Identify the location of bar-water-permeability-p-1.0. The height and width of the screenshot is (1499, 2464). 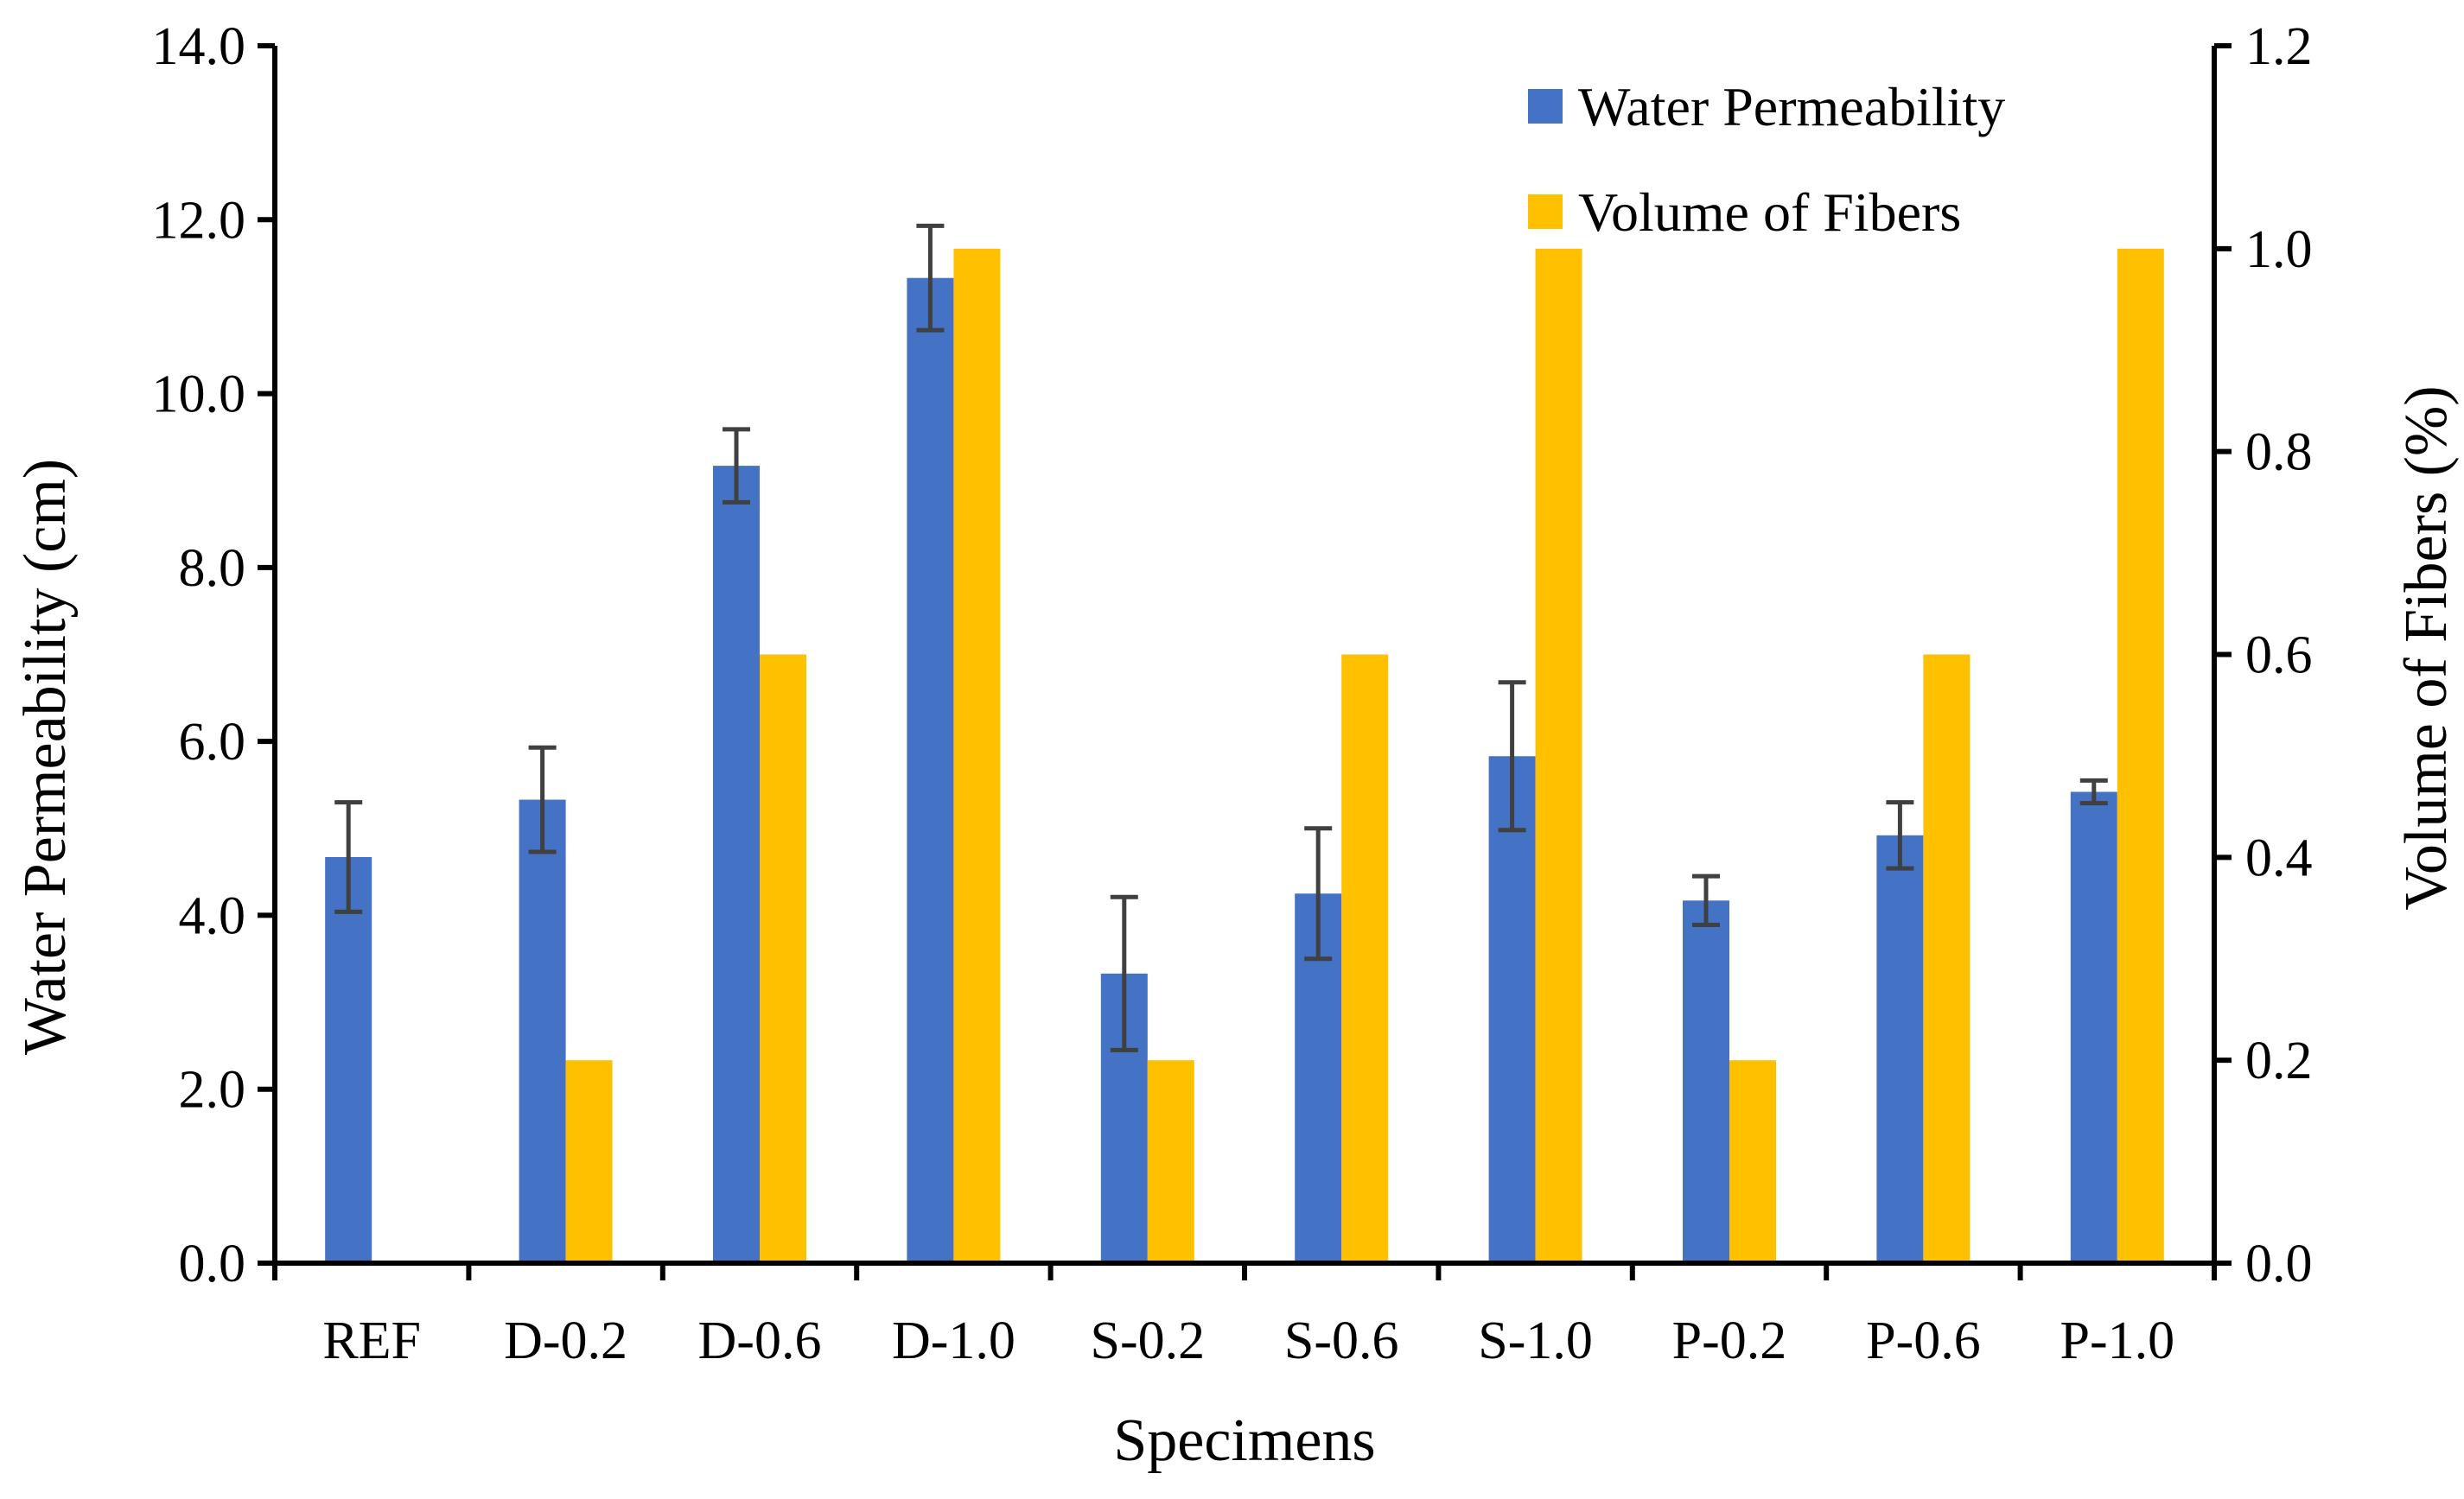
(2093, 1027).